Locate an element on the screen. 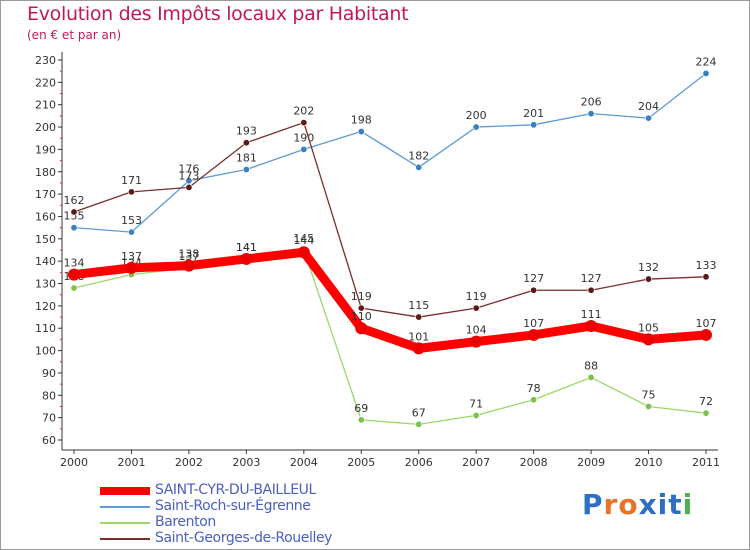 The height and width of the screenshot is (550, 750). data-label: 71 is located at coordinates (476, 403).